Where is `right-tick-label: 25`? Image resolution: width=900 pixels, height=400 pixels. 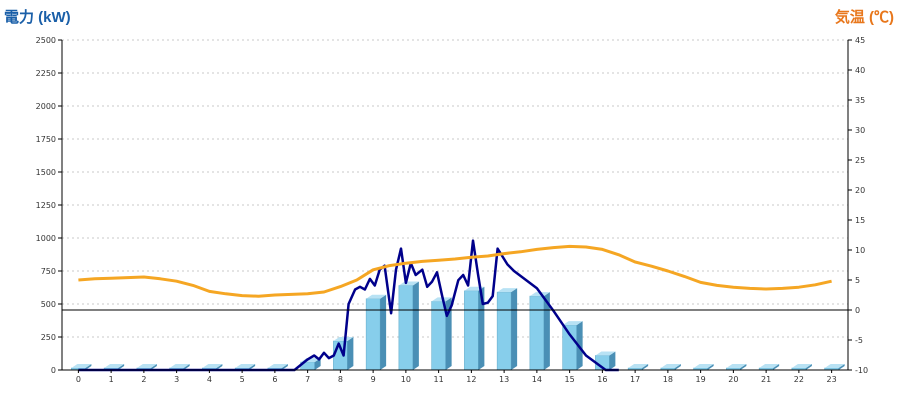 right-tick-label: 25 is located at coordinates (860, 160).